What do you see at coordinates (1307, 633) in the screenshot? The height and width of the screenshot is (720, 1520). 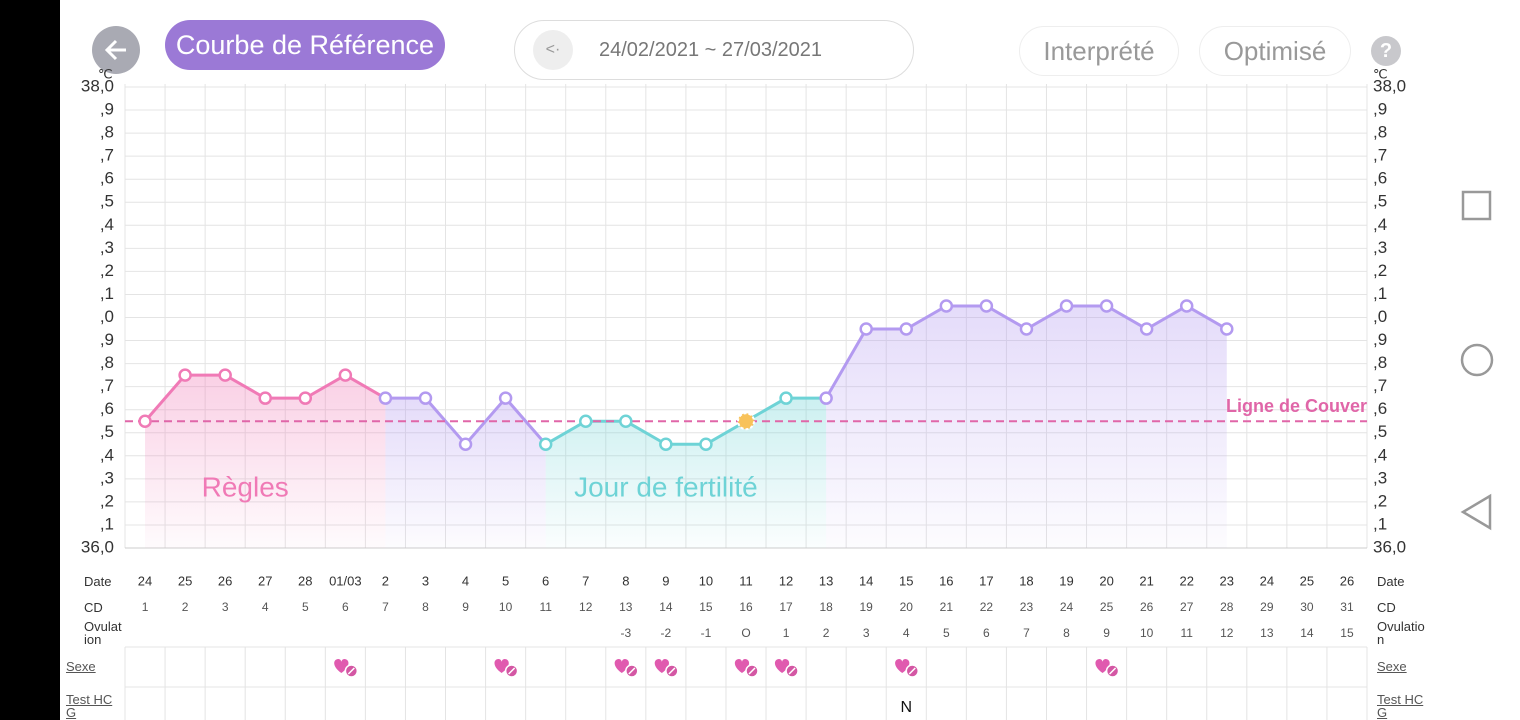 I see `ovulation-label: 14` at bounding box center [1307, 633].